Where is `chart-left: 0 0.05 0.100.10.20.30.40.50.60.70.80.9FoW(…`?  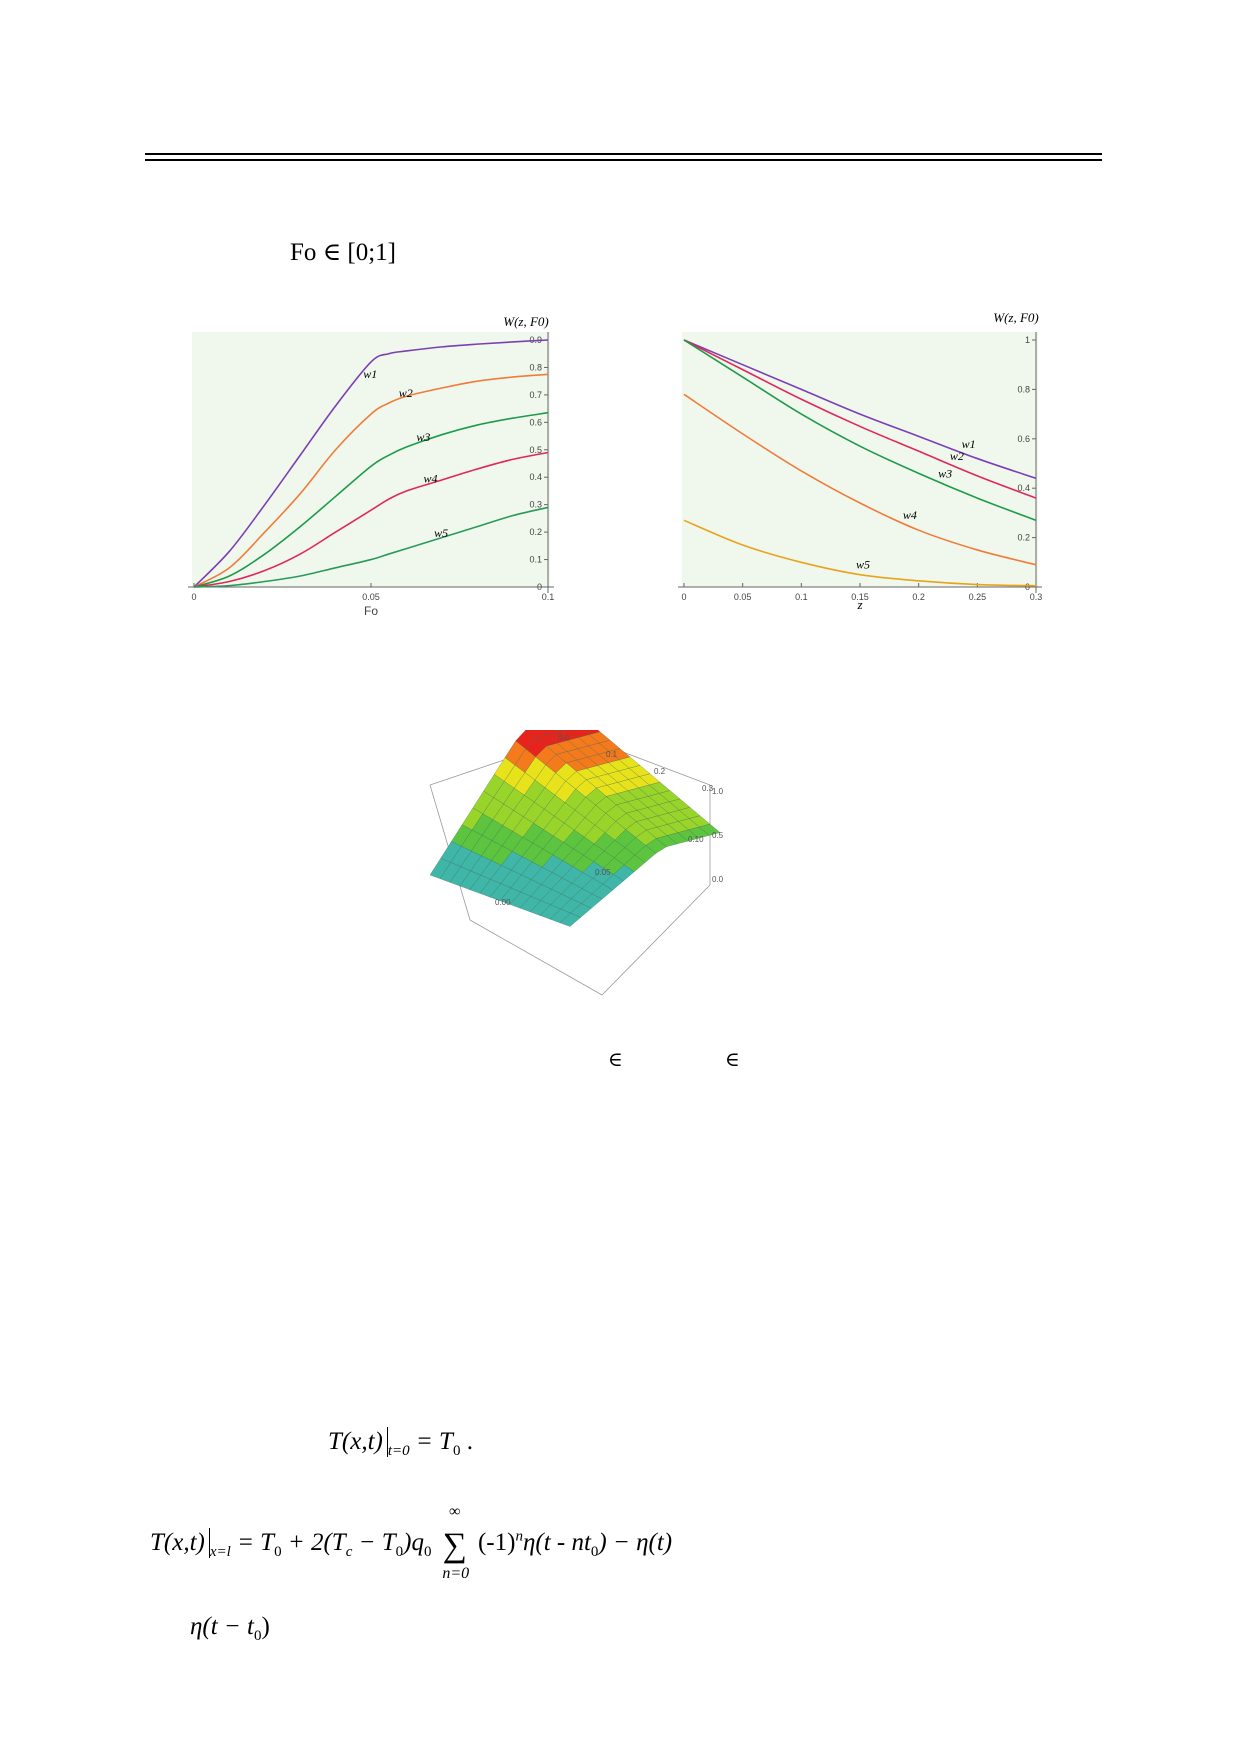
chart-left: 0 0.05 0.100.10.20.30.40.50.60.70.80.9FoW(… is located at coordinates (371, 466).